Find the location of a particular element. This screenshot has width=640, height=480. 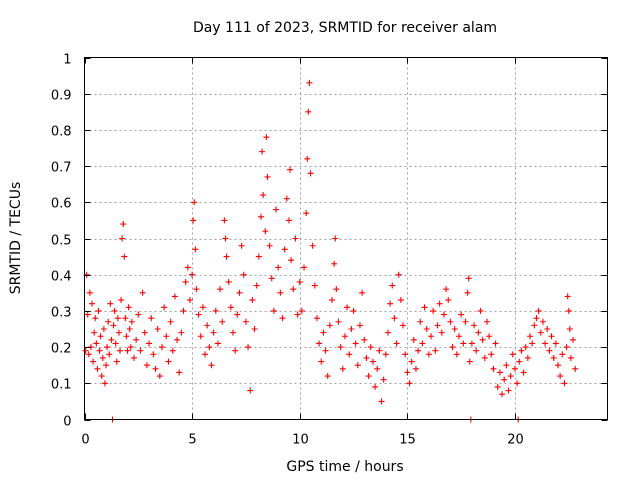

x-tick-label: 20 is located at coordinates (515, 440).